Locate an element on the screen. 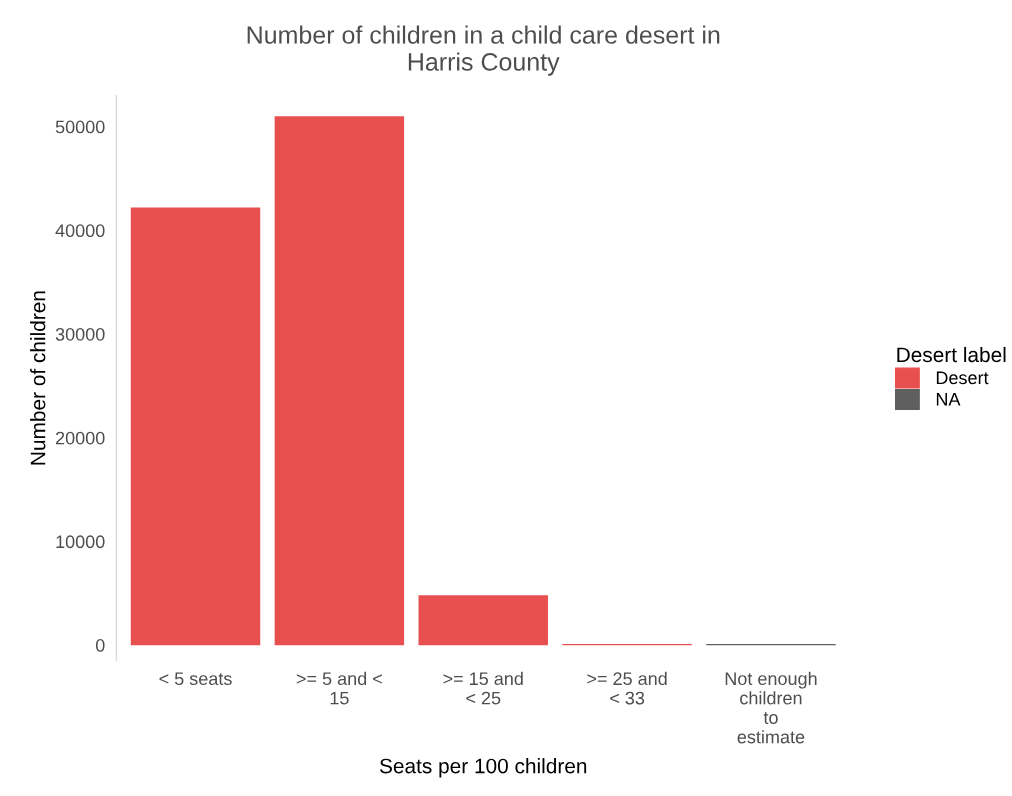 This screenshot has width=1012, height=796. x-tick-label: >= 25 and < 33 is located at coordinates (627, 688).